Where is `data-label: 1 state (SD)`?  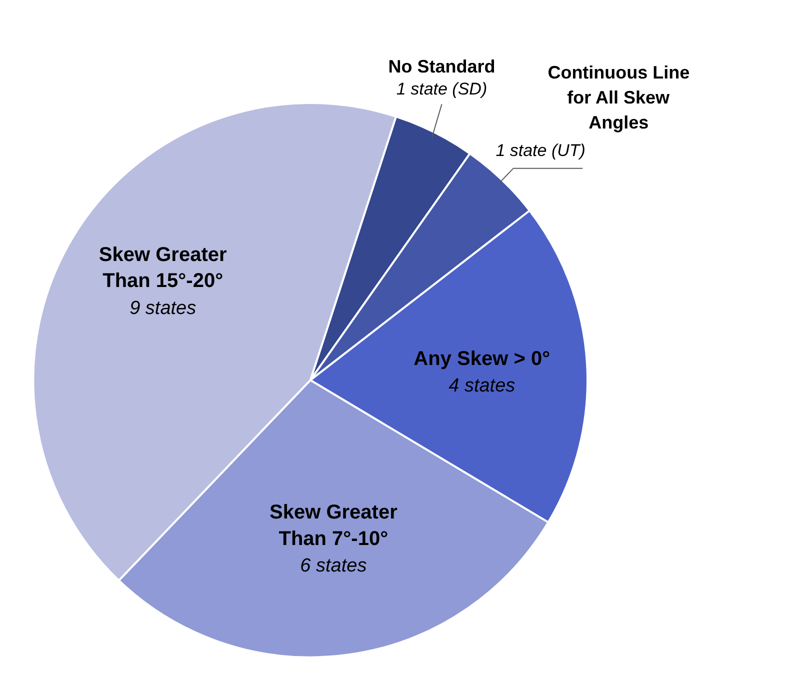
data-label: 1 state (SD) is located at coordinates (442, 89).